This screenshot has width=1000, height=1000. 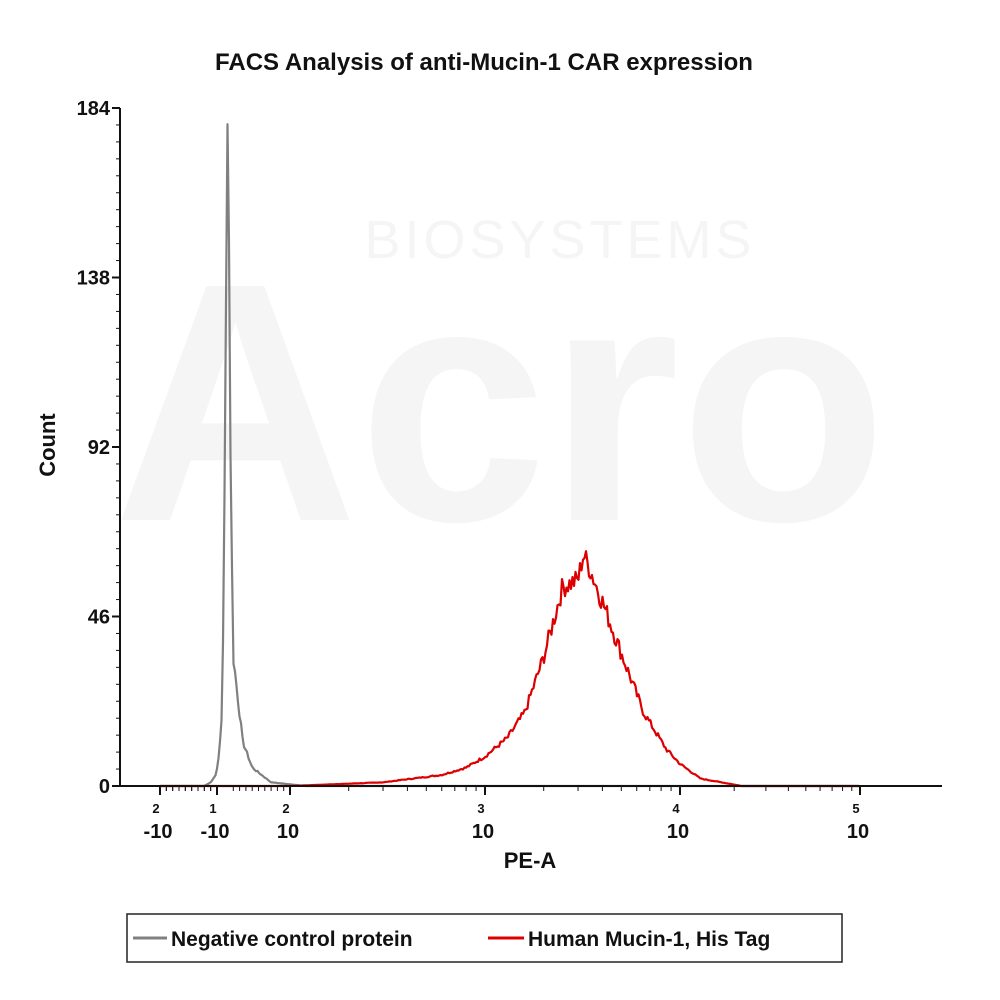 What do you see at coordinates (99, 618) in the screenshot?
I see `y-tick-label: 46` at bounding box center [99, 618].